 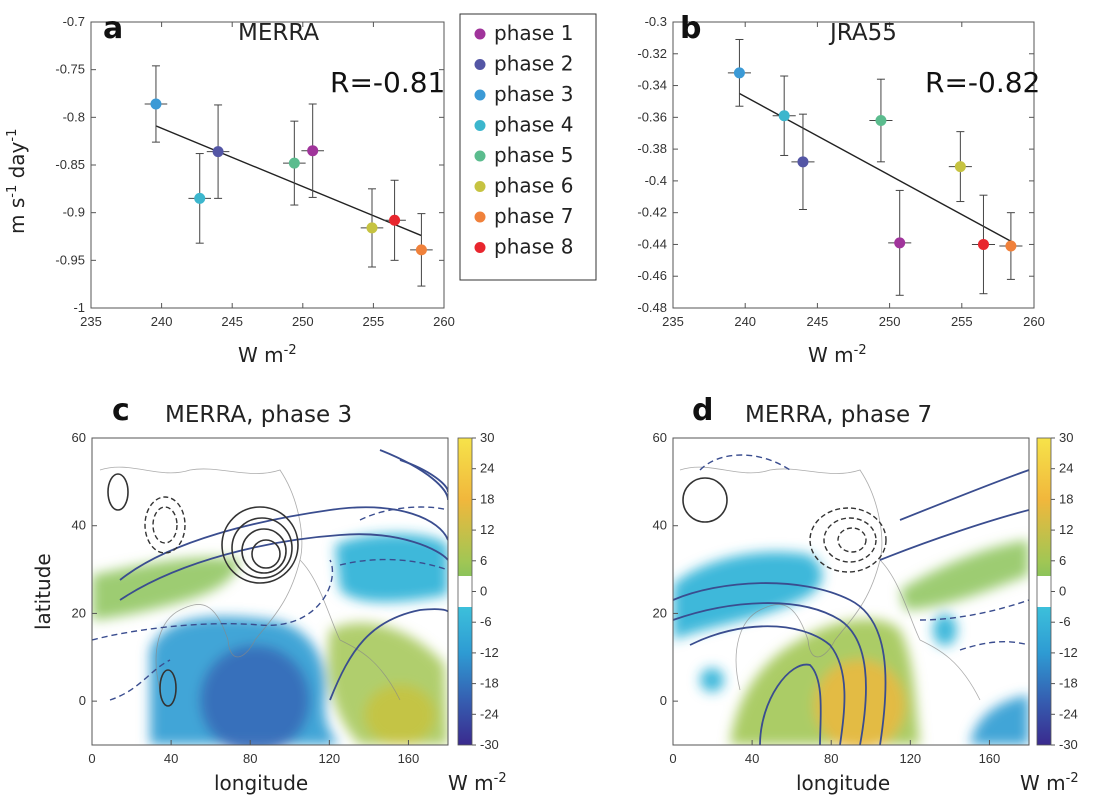 What do you see at coordinates (267, 355) in the screenshot?
I see `xlabel-a: W m-2` at bounding box center [267, 355].